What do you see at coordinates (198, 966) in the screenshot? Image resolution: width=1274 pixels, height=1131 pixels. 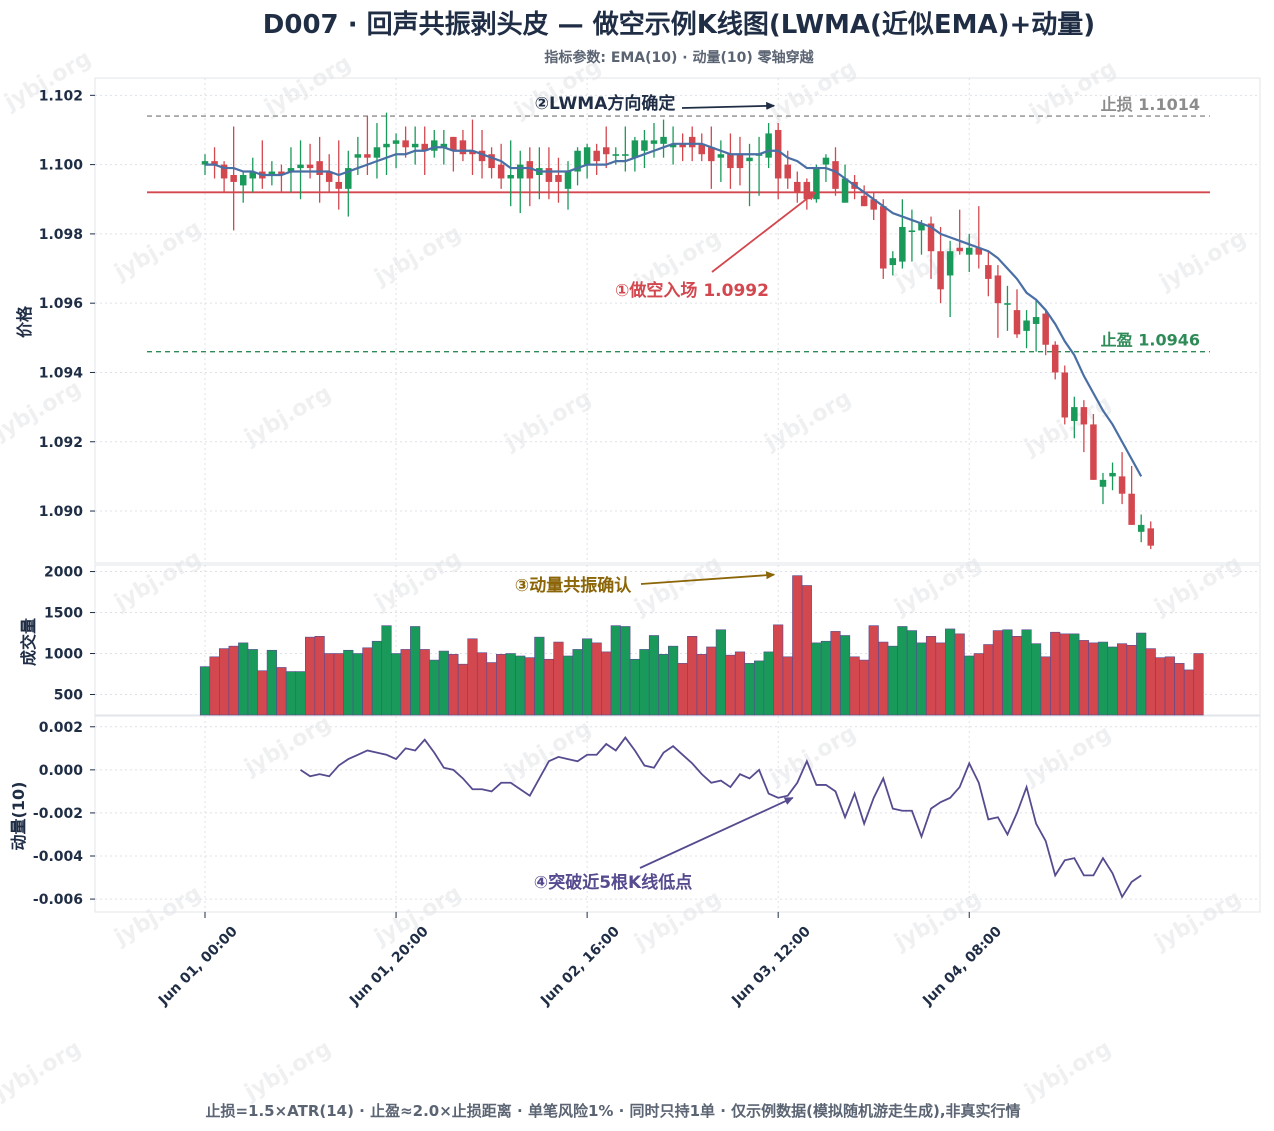 I see `x-tick-label: Jun 01, 00:00` at bounding box center [198, 966].